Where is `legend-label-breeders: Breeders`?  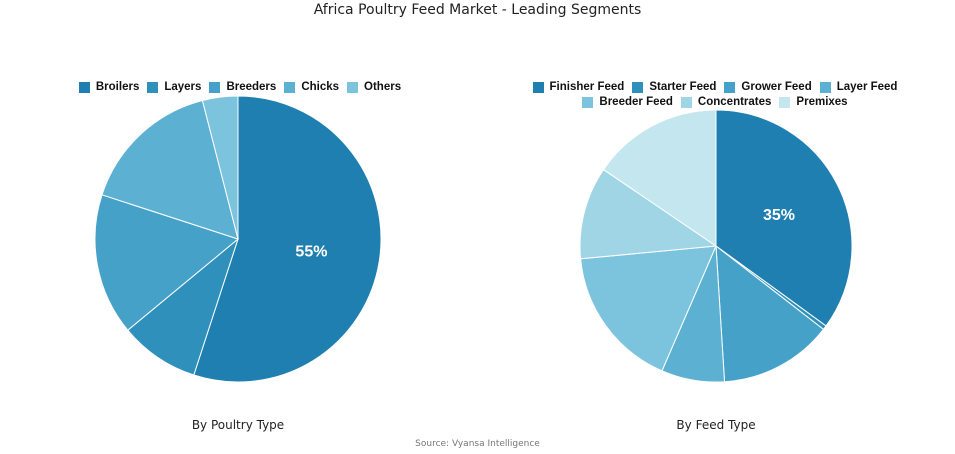
legend-label-breeders: Breeders is located at coordinates (251, 87).